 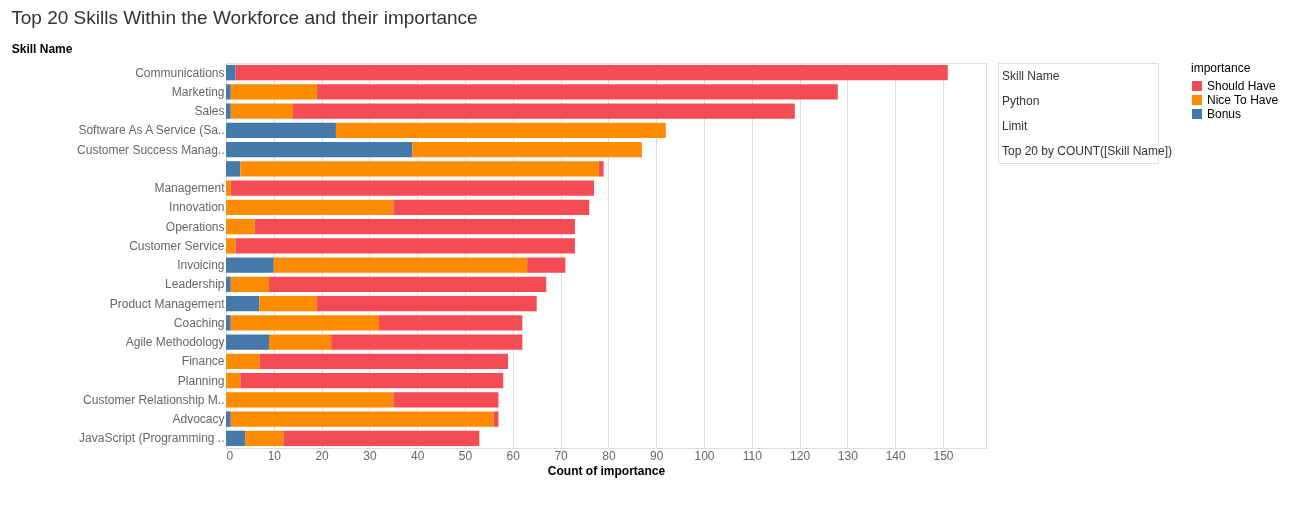 What do you see at coordinates (154, 399) in the screenshot?
I see `y-tick-label: Customer Relationship M..` at bounding box center [154, 399].